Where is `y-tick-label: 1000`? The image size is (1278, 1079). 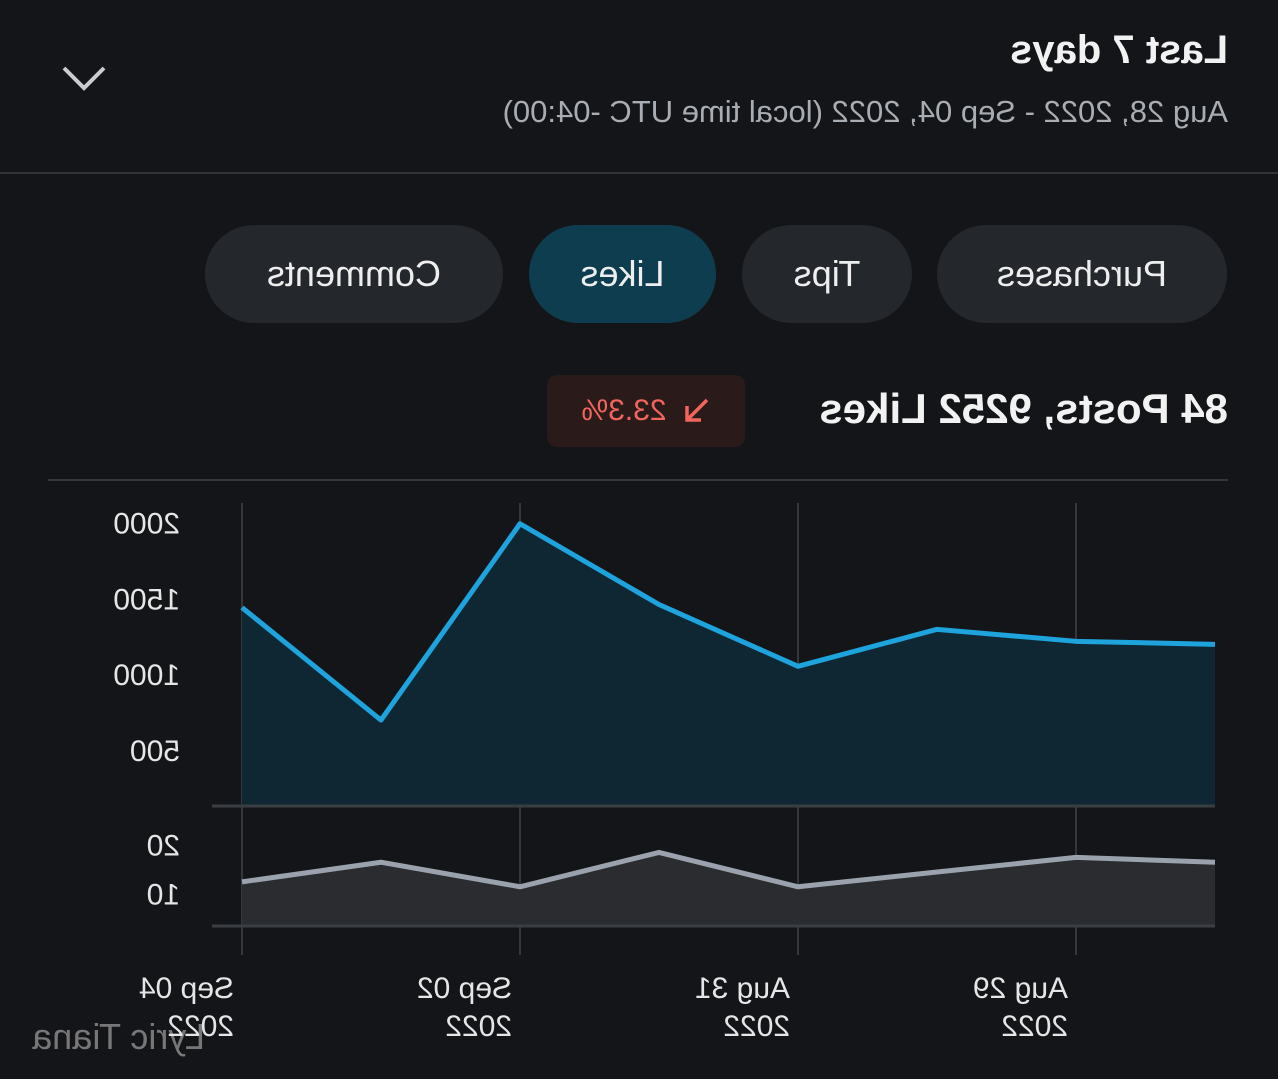
y-tick-label: 1000 is located at coordinates (146, 675).